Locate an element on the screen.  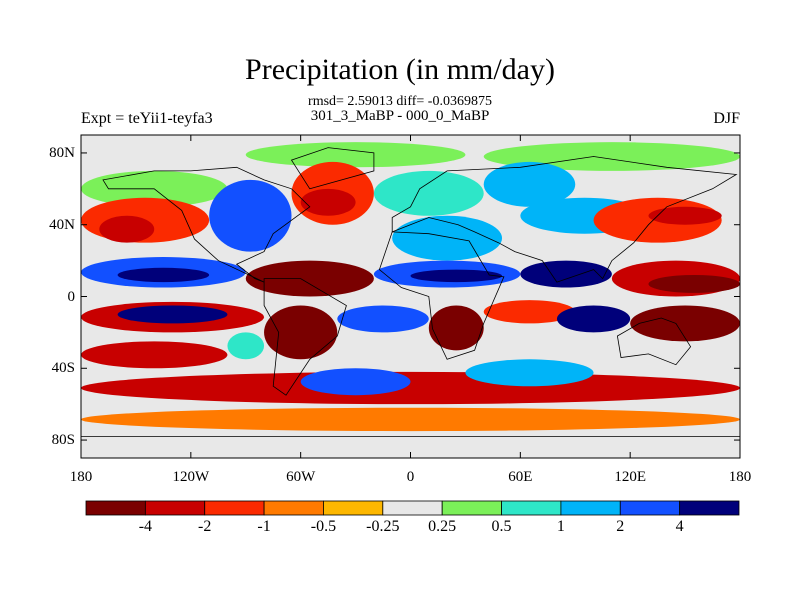
y-tick-label: 80N is located at coordinates (62, 152).